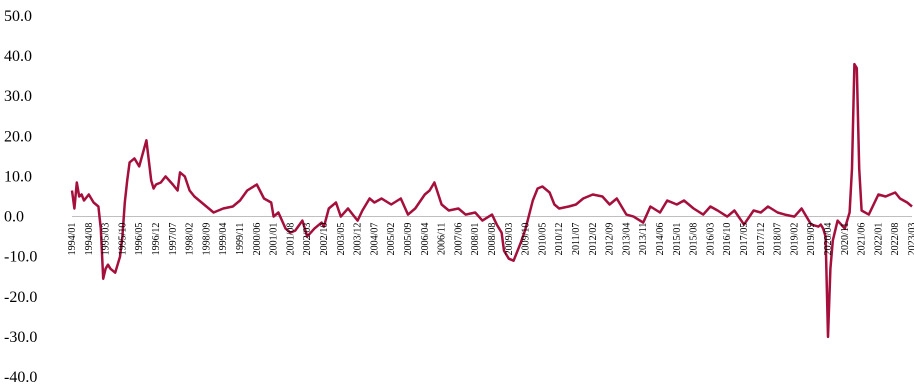 The height and width of the screenshot is (388, 914). I want to click on x-tick-label: 1998/09, so click(206, 239).